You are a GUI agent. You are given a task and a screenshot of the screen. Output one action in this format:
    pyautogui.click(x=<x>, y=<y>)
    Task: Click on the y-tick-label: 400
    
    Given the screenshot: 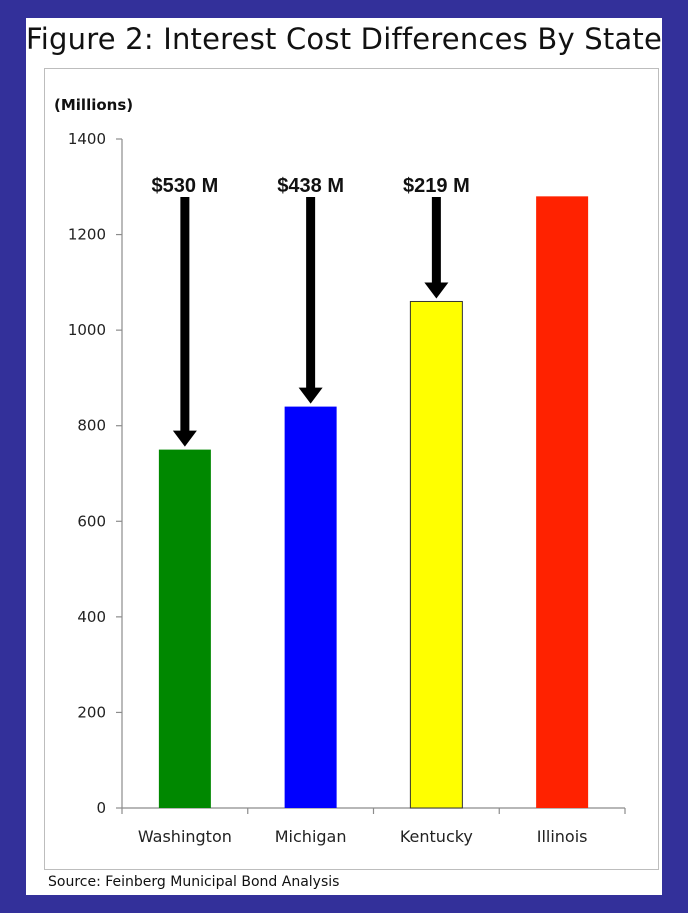 What is the action you would take?
    pyautogui.click(x=91, y=617)
    